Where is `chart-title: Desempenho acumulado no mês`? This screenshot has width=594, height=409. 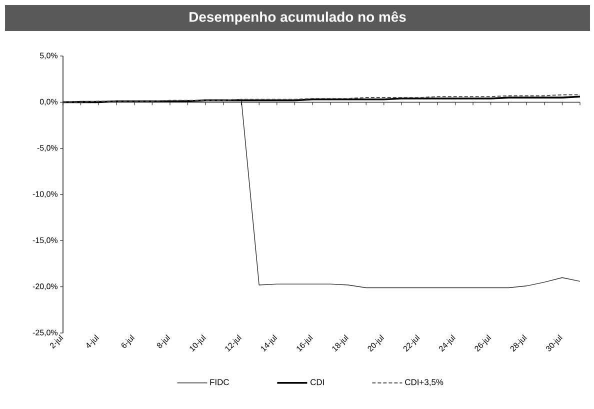
chart-title: Desempenho acumulado no mês is located at coordinates (298, 18).